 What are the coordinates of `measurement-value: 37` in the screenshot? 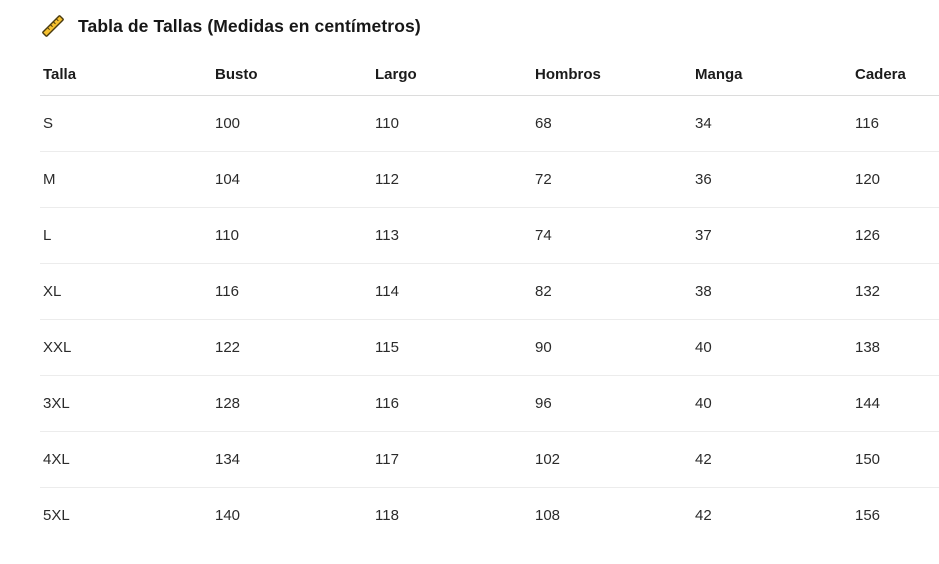 It's located at (772, 235).